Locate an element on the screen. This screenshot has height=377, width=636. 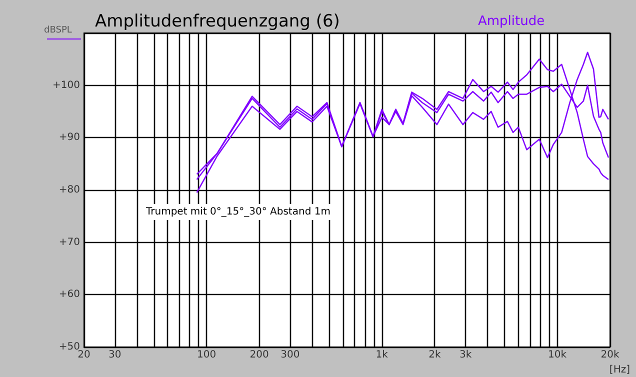
x-tick-label: 20k is located at coordinates (610, 355).